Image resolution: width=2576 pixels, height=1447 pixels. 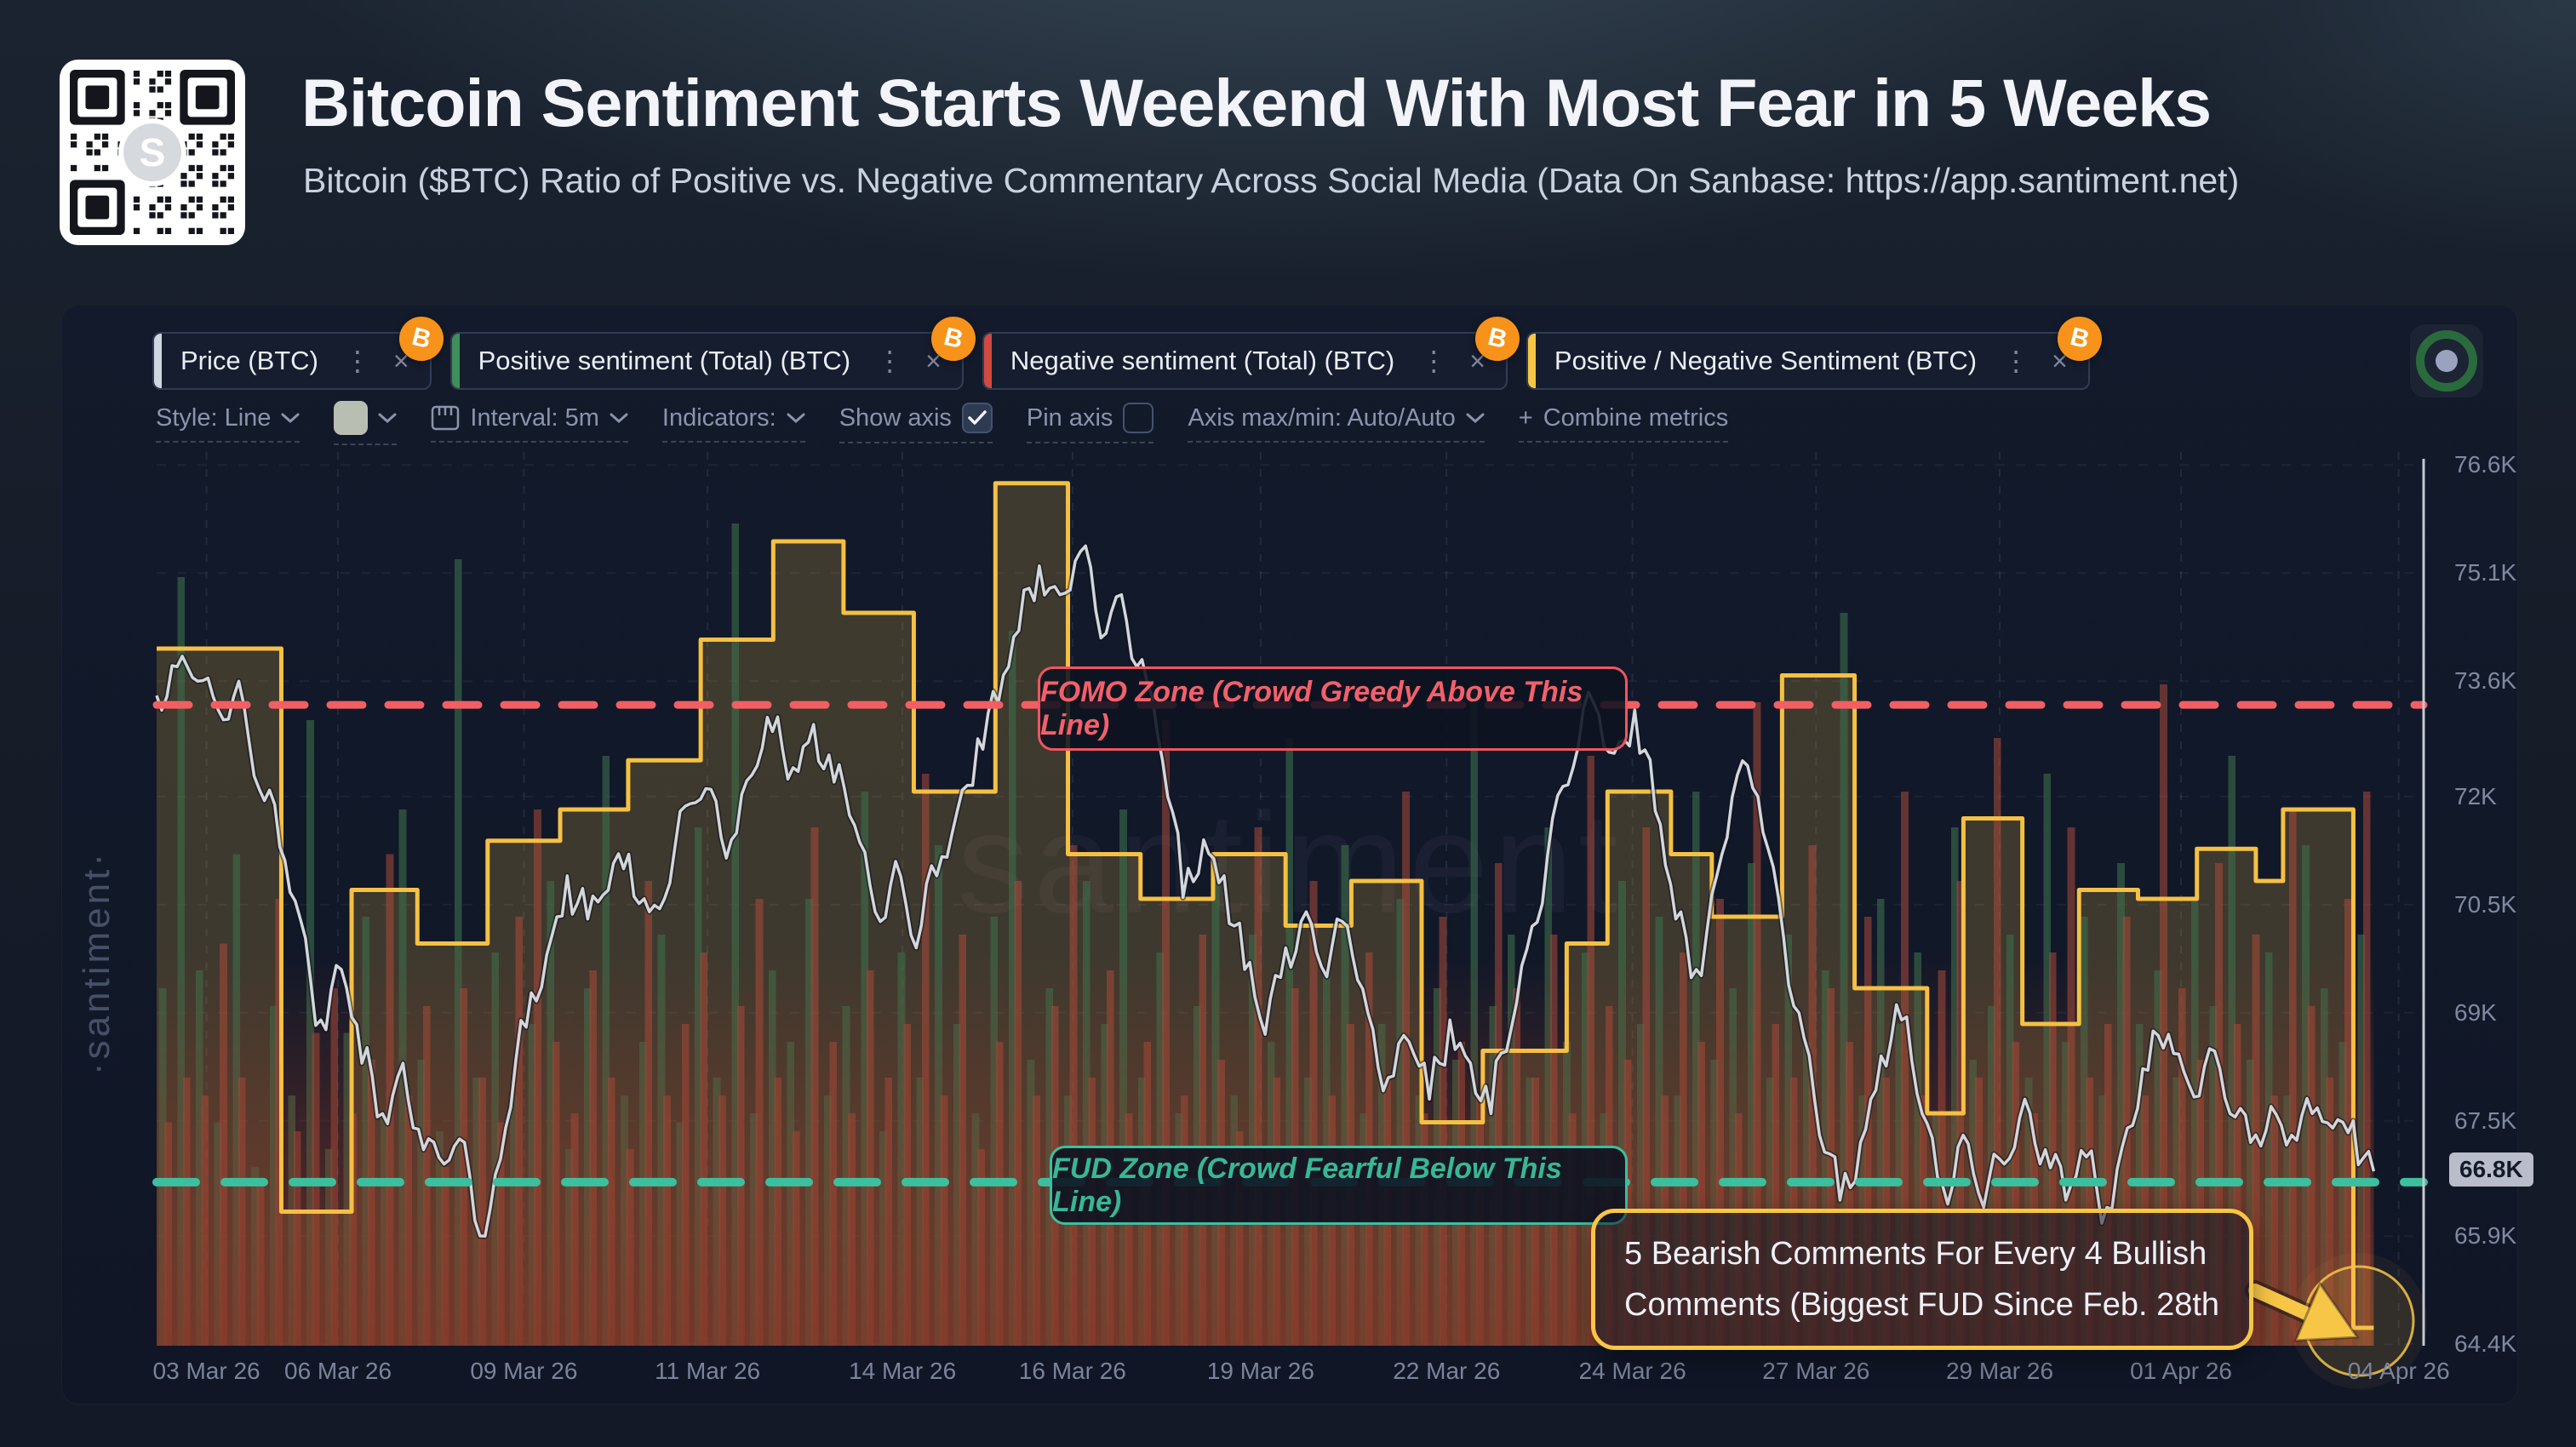 What do you see at coordinates (1816, 1371) in the screenshot?
I see `x-axis-label: 27 Mar 26` at bounding box center [1816, 1371].